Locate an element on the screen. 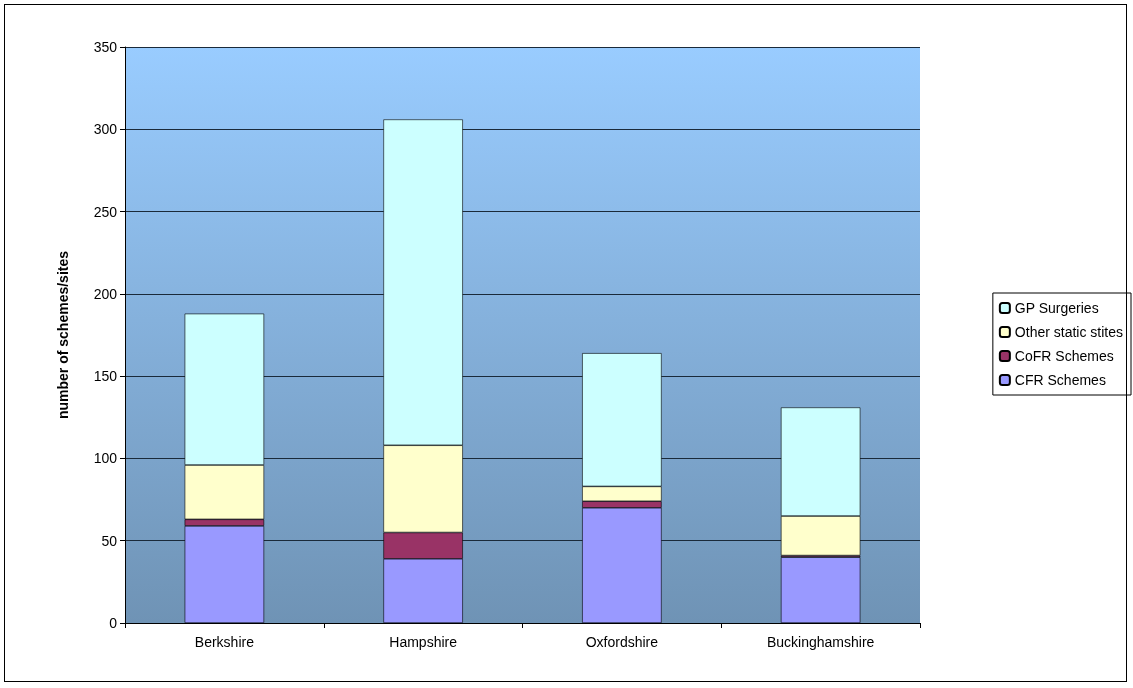 This screenshot has width=1133, height=688. y-tick-label: 350 is located at coordinates (105, 47).